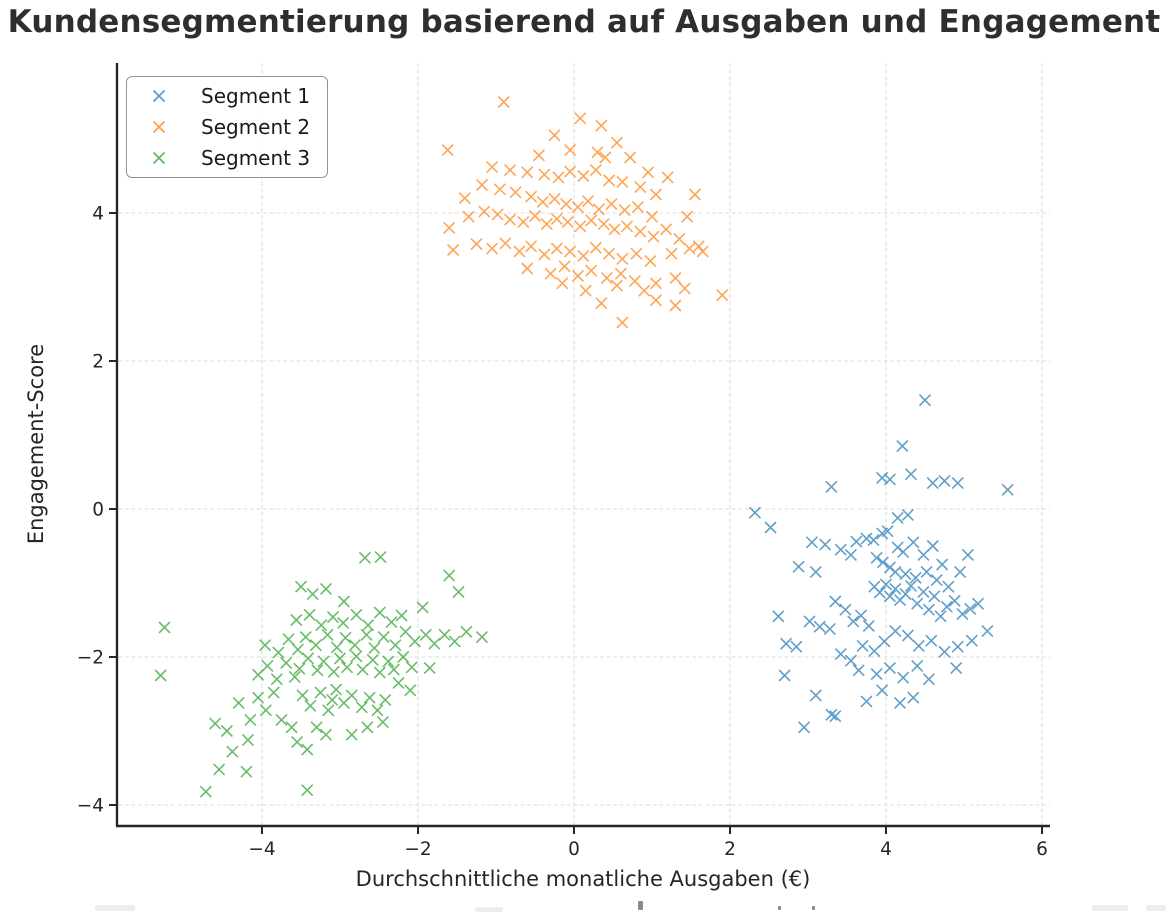 This screenshot has width=1168, height=912. I want to click on legend-item-segment-1: Segment 1, so click(227, 96).